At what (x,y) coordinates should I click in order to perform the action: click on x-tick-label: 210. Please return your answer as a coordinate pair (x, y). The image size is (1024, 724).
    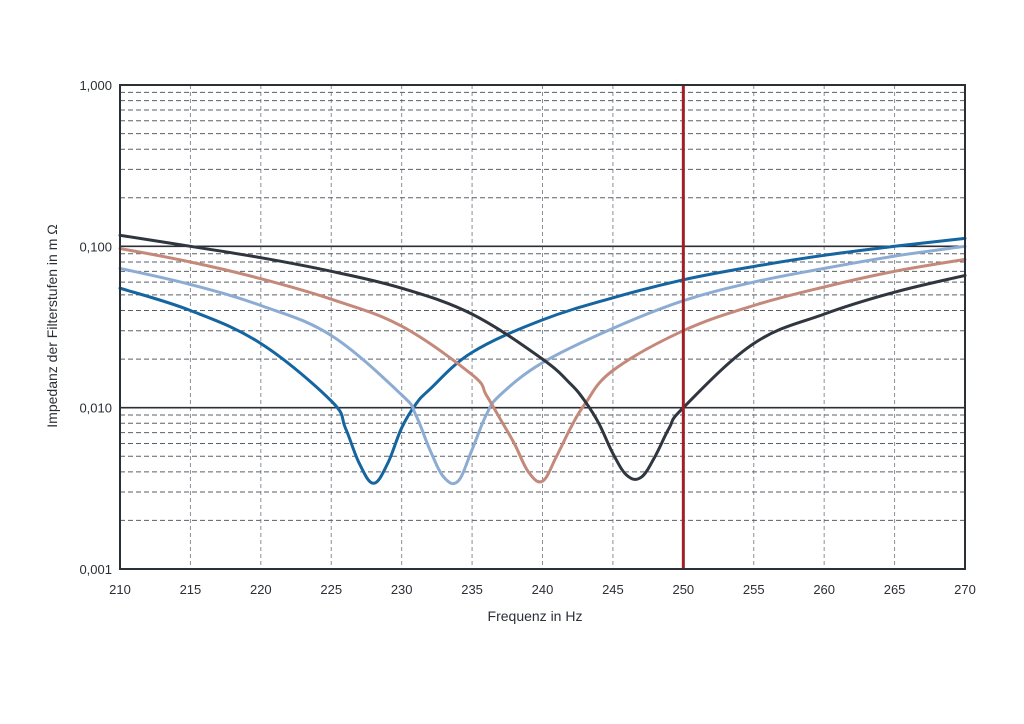
    Looking at the image, I should click on (120, 589).